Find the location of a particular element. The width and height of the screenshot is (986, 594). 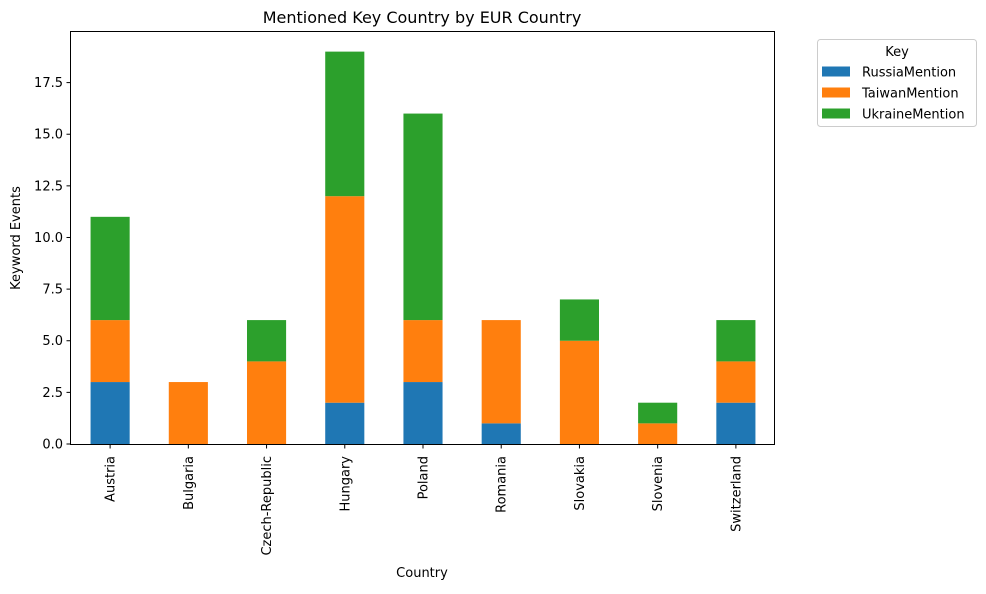

y-tick-label: 17.5 is located at coordinates (48, 83).